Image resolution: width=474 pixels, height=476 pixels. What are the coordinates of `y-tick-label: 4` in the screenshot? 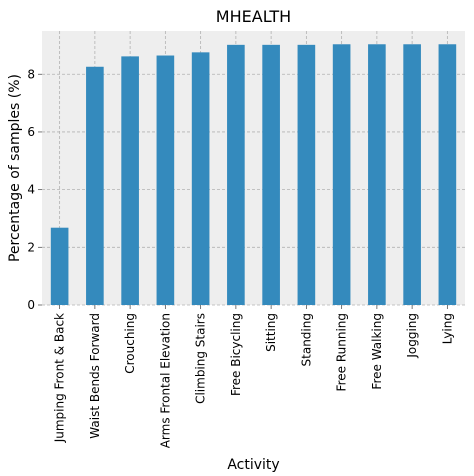 It's located at (31, 190).